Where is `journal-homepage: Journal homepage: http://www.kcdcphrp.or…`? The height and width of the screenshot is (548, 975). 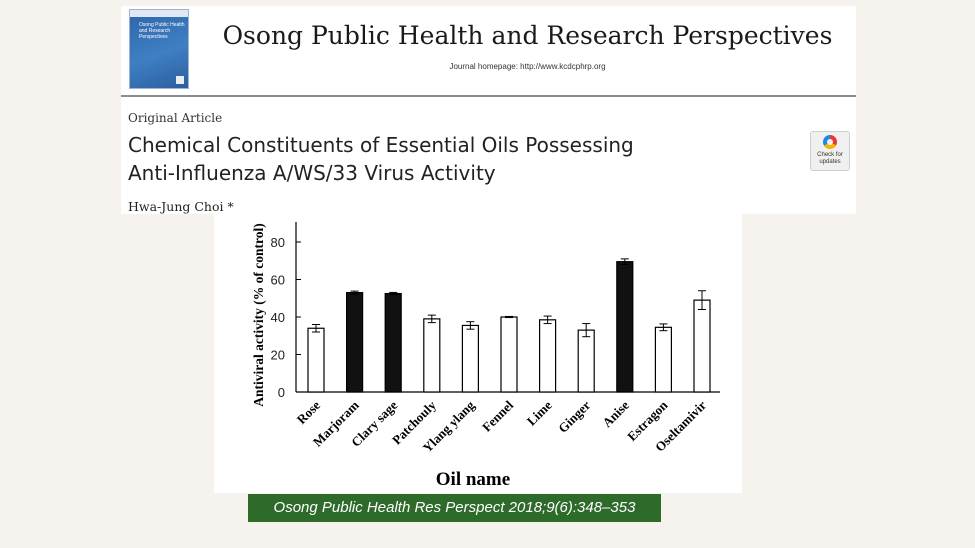 journal-homepage: Journal homepage: http://www.kcdcphrp.or… is located at coordinates (527, 66).